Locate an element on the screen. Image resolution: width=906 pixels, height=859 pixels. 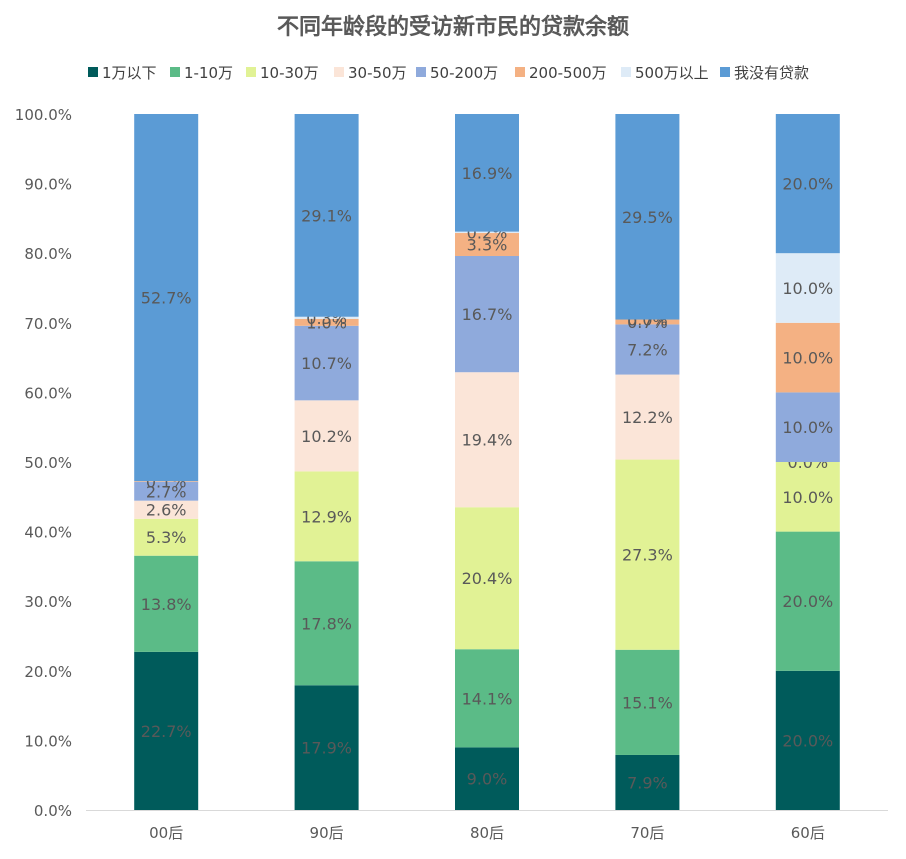
data-label: 52.7% is located at coordinates (166, 298).